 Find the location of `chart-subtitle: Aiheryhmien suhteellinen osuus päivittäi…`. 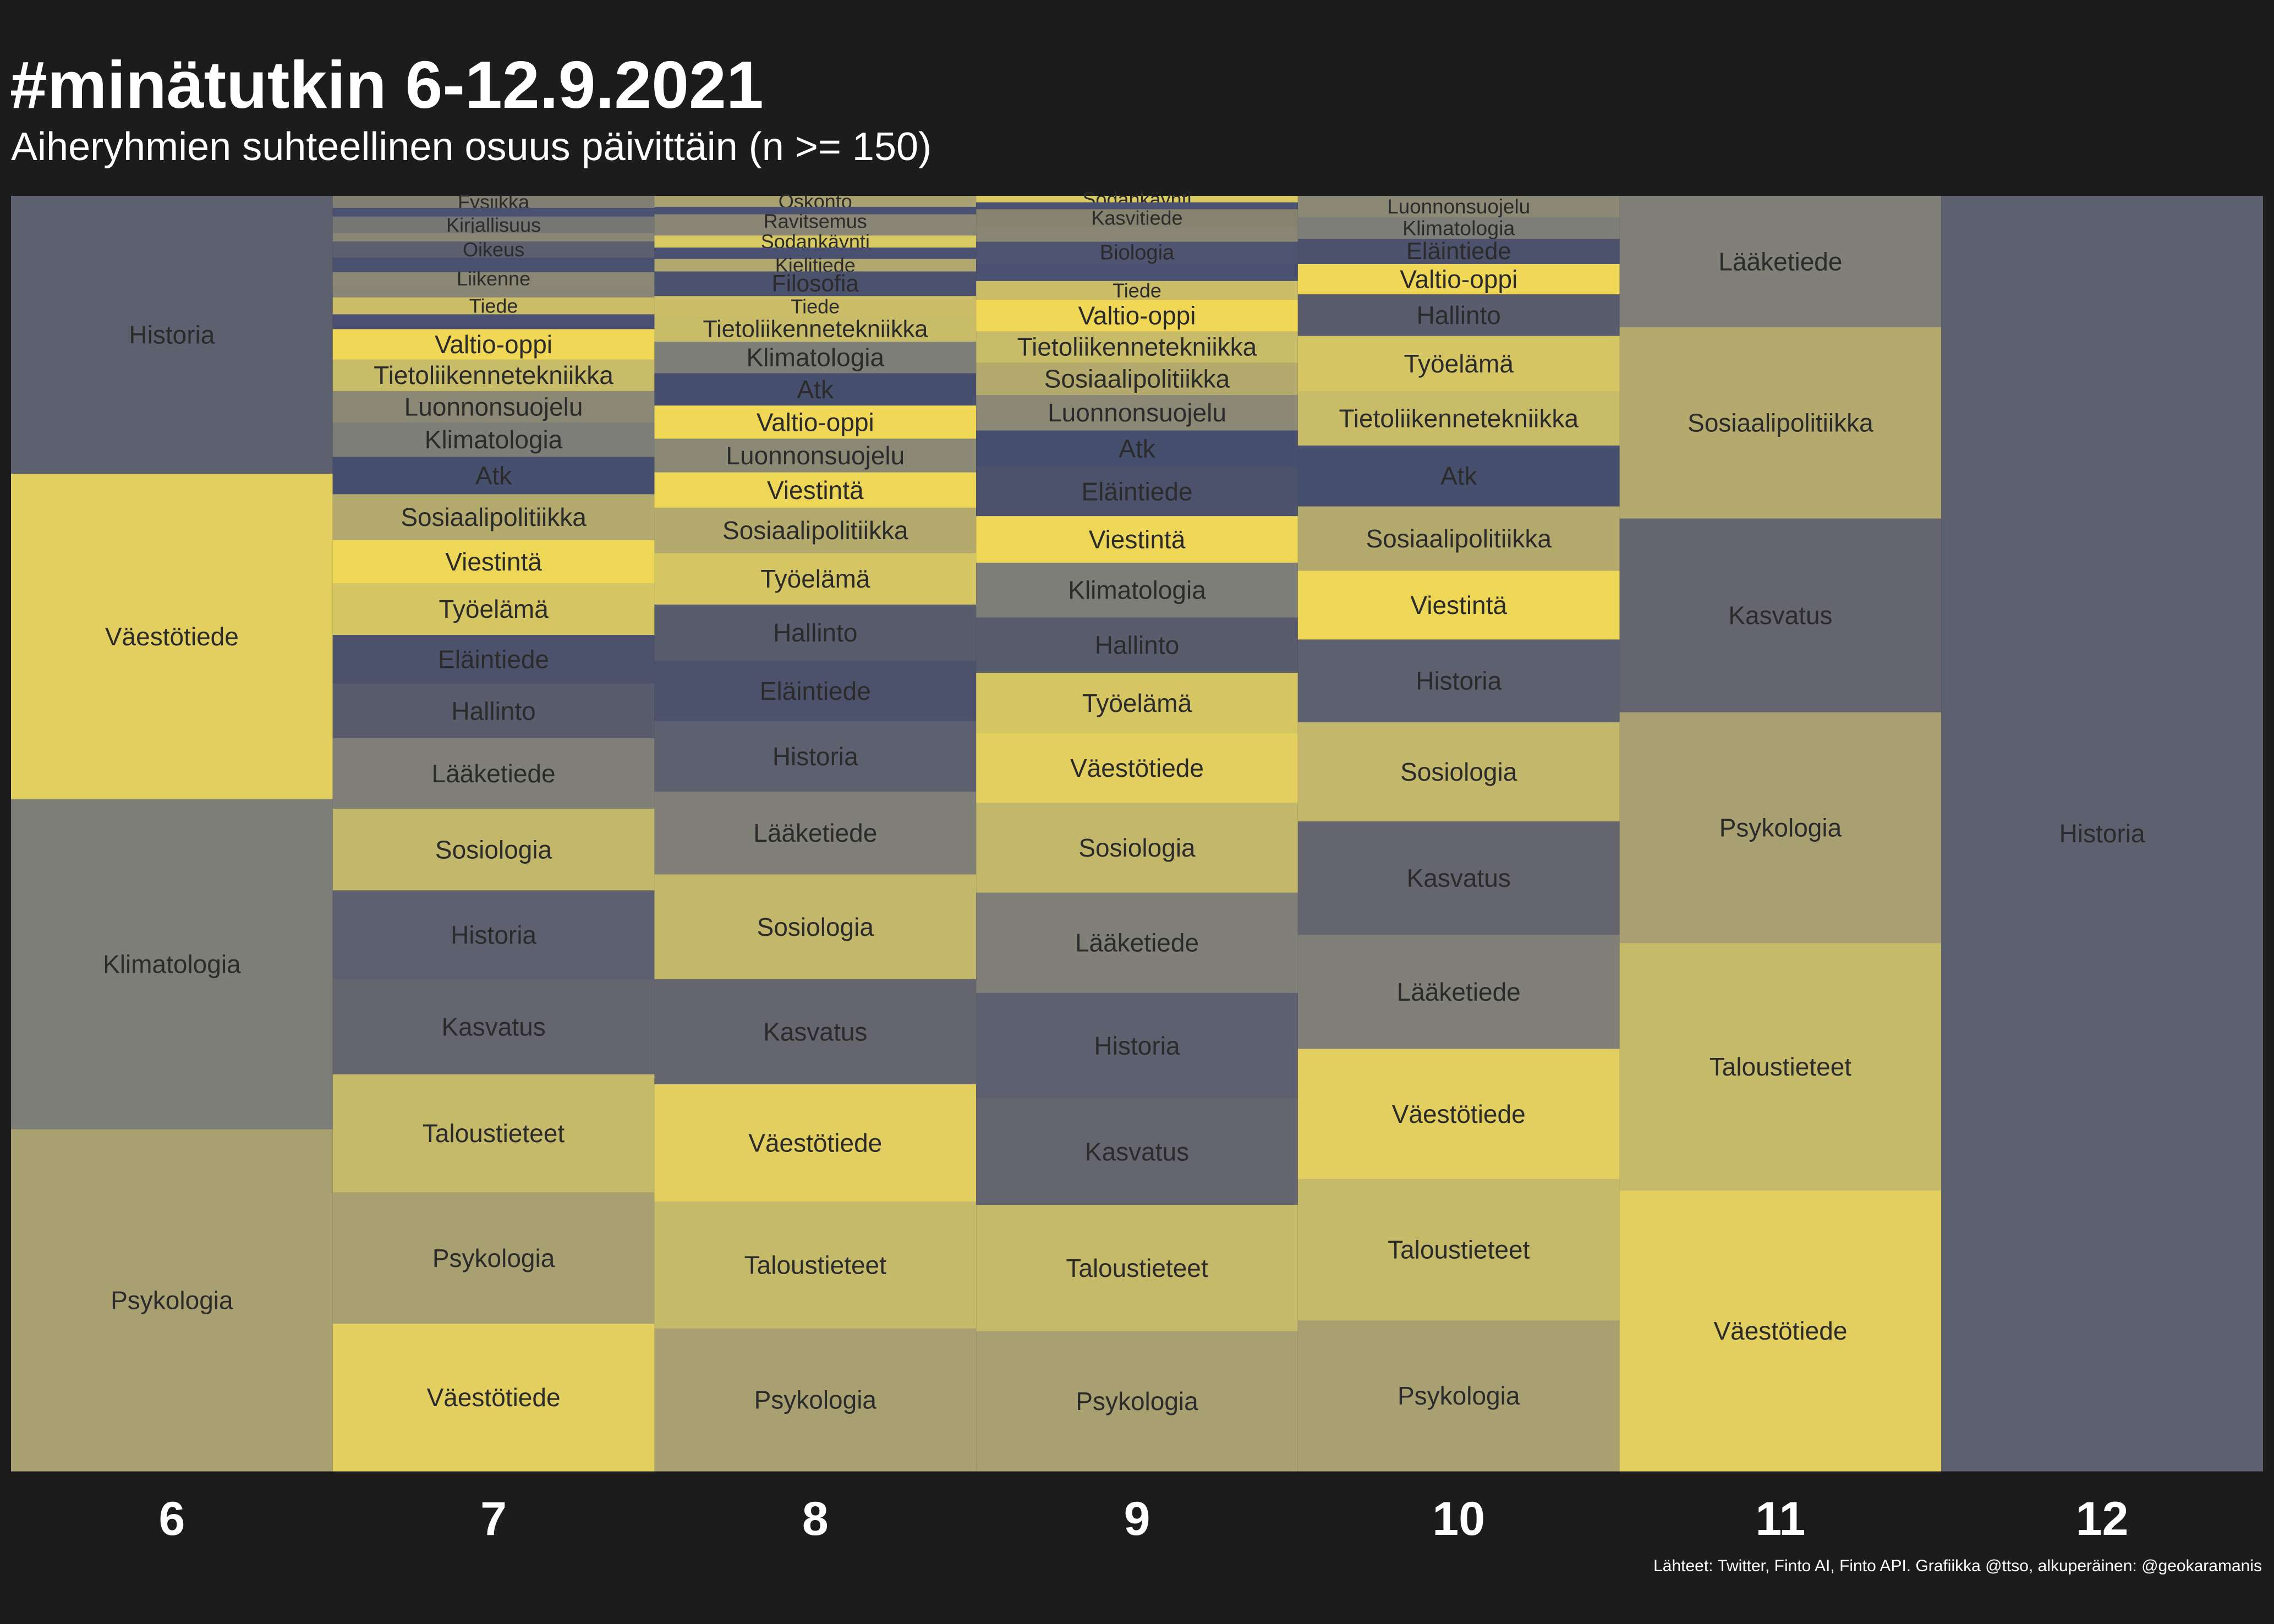

chart-subtitle: Aiheryhmien suhteellinen osuus päivittäi… is located at coordinates (471, 147).